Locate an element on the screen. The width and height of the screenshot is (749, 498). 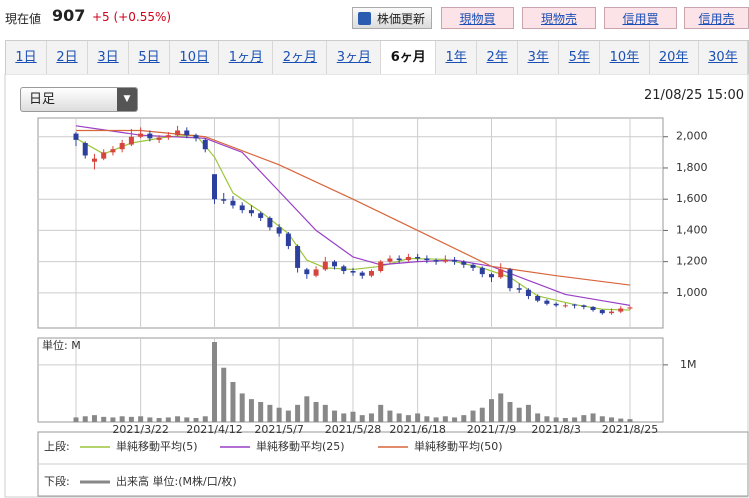
trade-button: 信用買 is located at coordinates (640, 18).